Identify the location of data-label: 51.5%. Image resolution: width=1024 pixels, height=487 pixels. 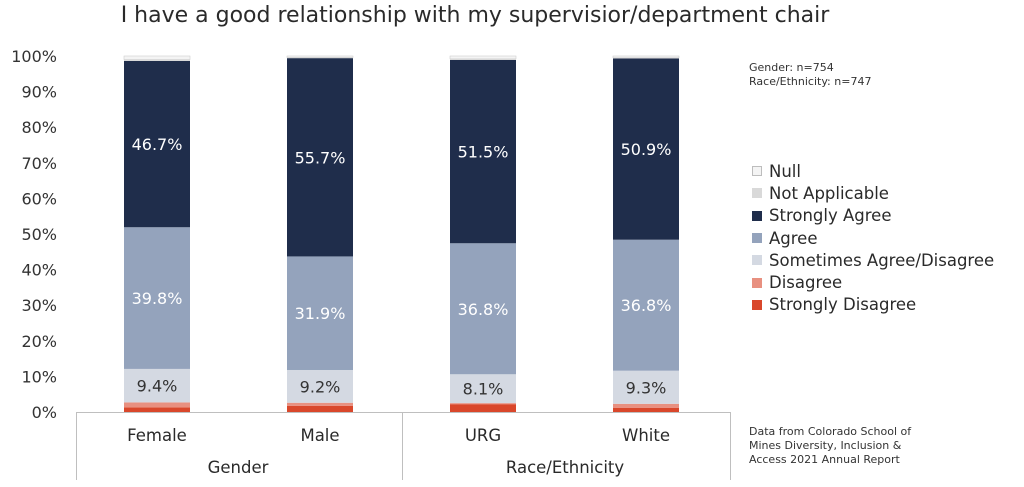
(483, 152).